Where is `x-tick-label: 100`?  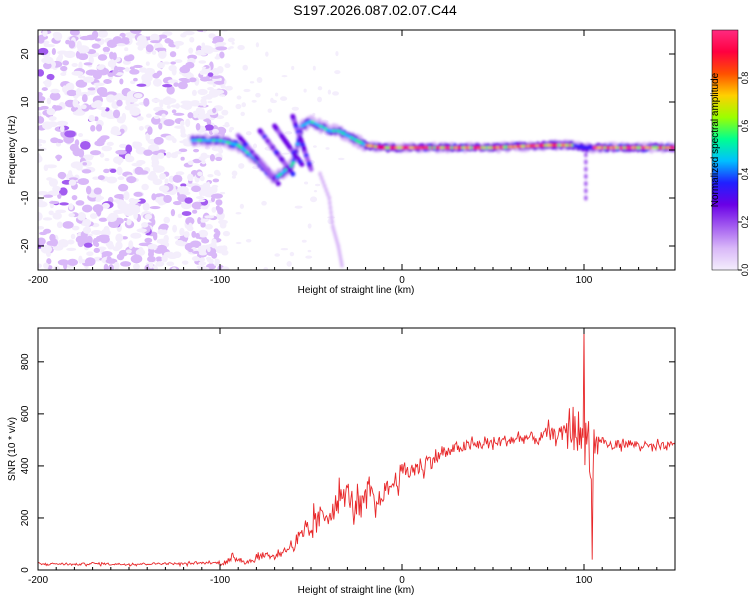
x-tick-label: 100 is located at coordinates (584, 580).